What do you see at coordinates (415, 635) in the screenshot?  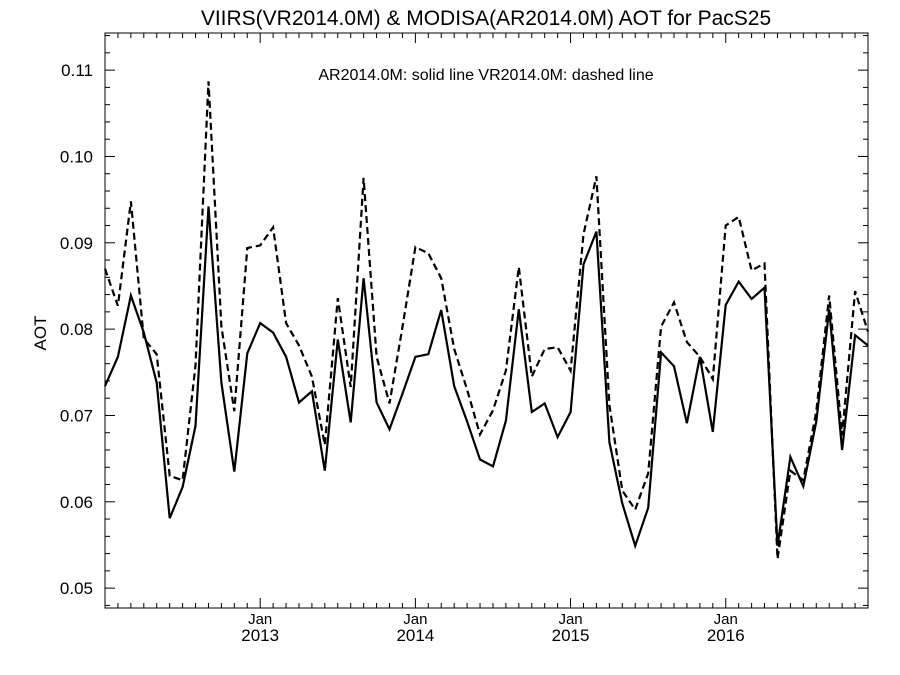 I see `x-tick-label-year: 2014` at bounding box center [415, 635].